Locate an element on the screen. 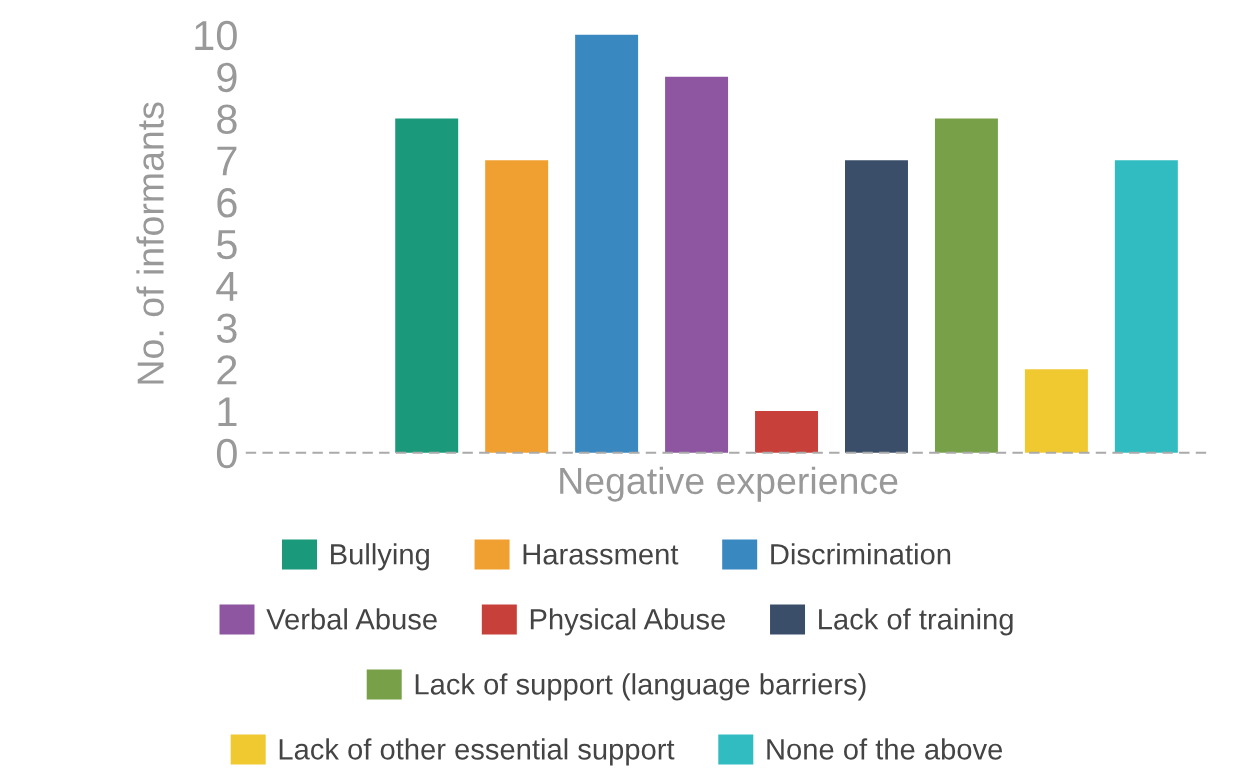  legend-label: Bullying is located at coordinates (380, 557).